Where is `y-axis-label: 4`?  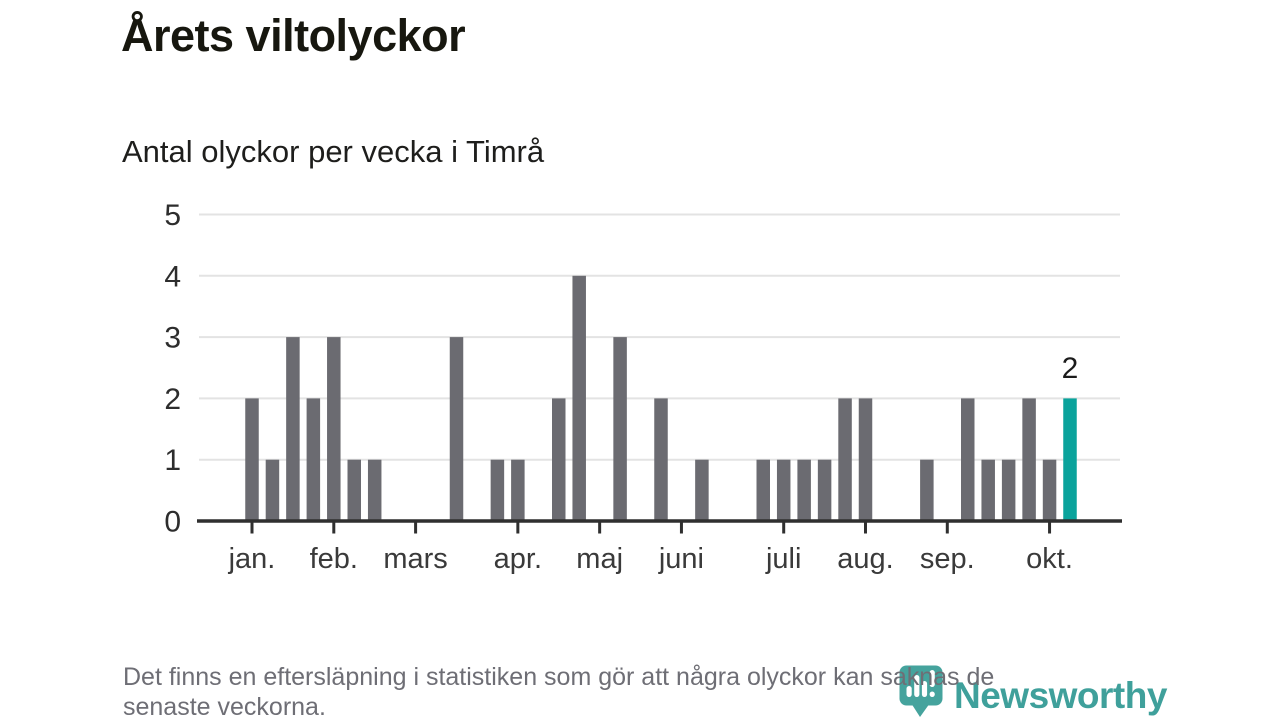 y-axis-label: 4 is located at coordinates (172, 276).